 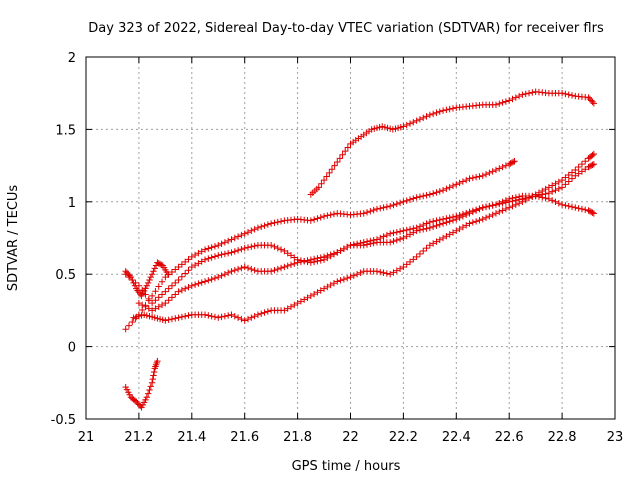 I want to click on x-tick-label: 22, so click(x=350, y=437).